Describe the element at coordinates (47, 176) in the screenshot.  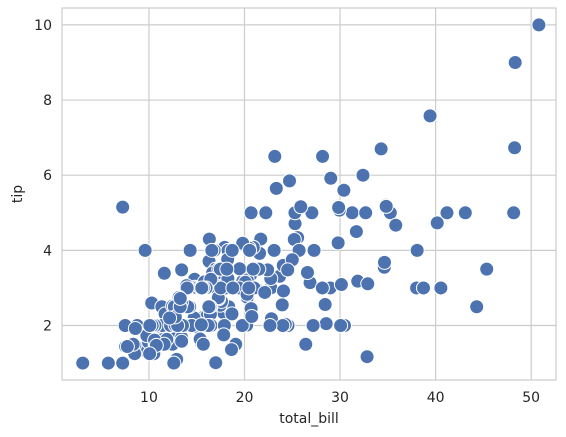
I see `y-tick-label: 6` at that location.